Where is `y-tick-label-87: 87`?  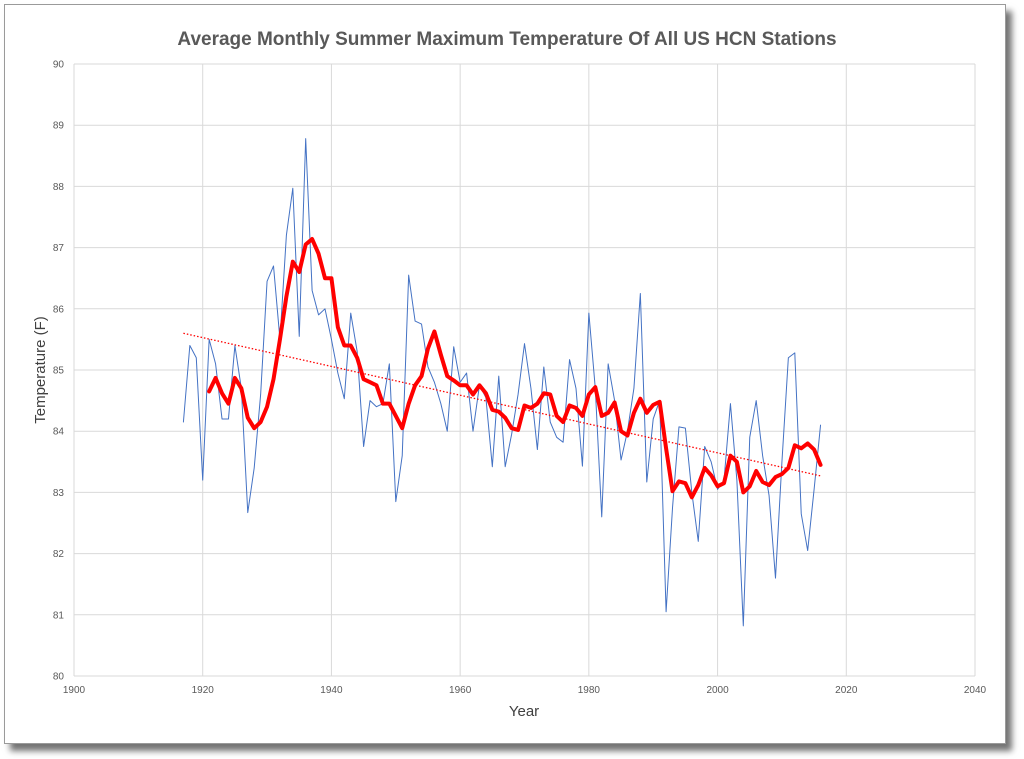
y-tick-label-87: 87 is located at coordinates (59, 248).